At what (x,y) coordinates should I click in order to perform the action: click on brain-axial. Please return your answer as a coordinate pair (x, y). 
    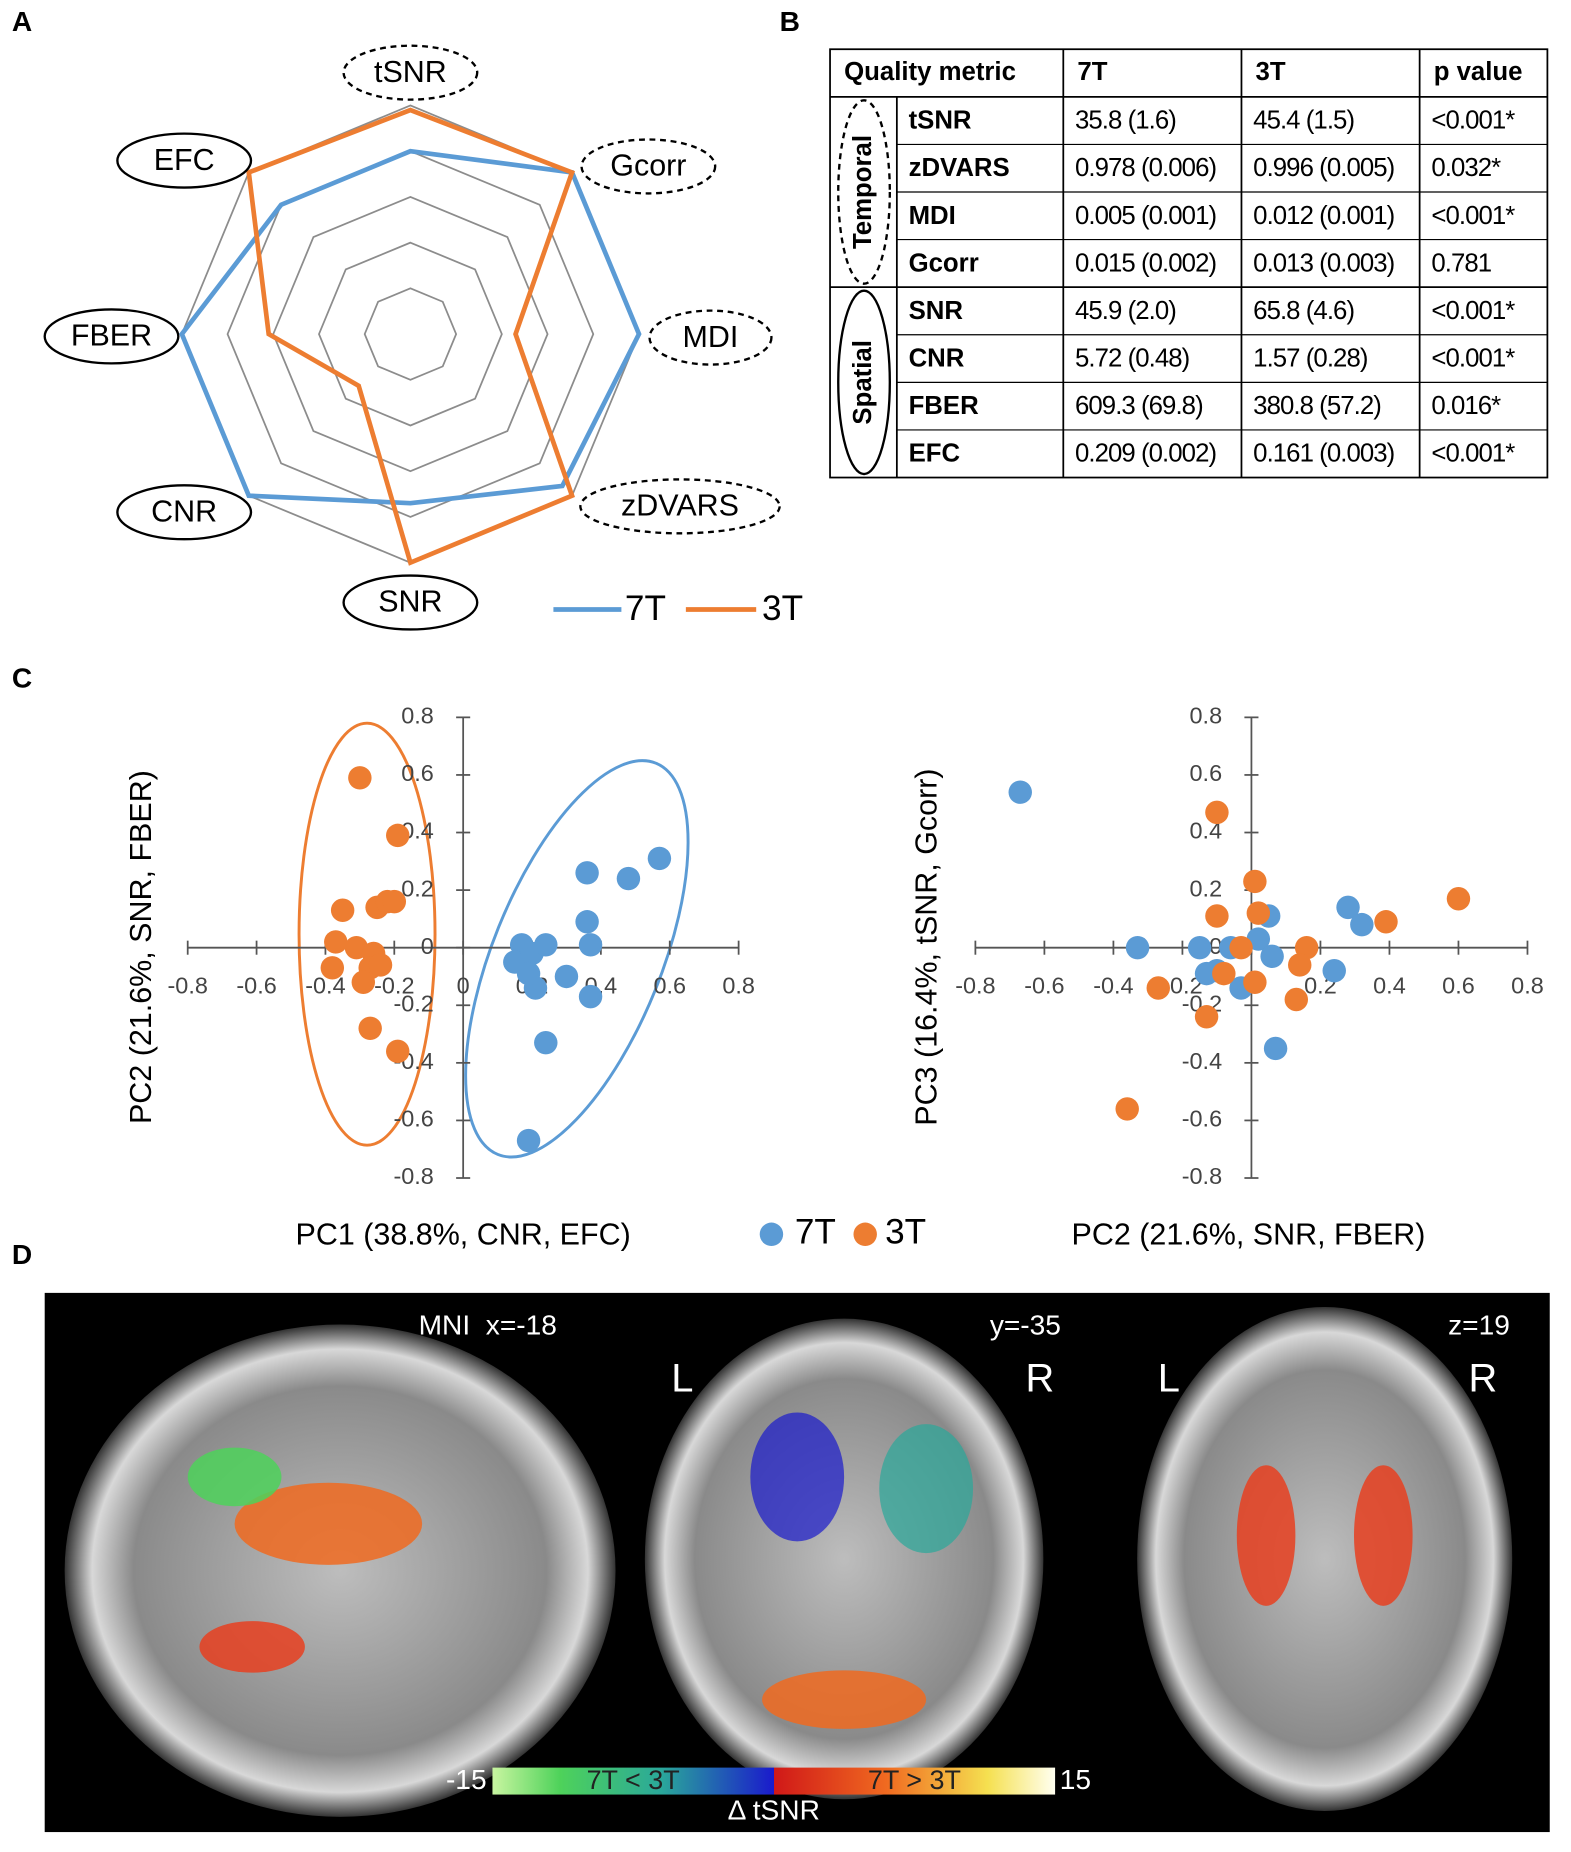
    Looking at the image, I should click on (1325, 1558).